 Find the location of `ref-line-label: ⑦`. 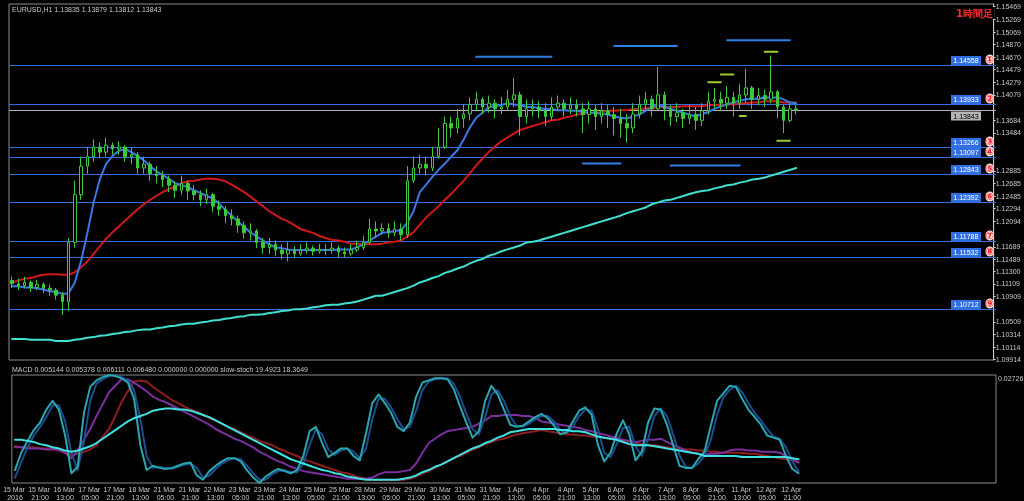

ref-line-label: ⑦ is located at coordinates (989, 235).